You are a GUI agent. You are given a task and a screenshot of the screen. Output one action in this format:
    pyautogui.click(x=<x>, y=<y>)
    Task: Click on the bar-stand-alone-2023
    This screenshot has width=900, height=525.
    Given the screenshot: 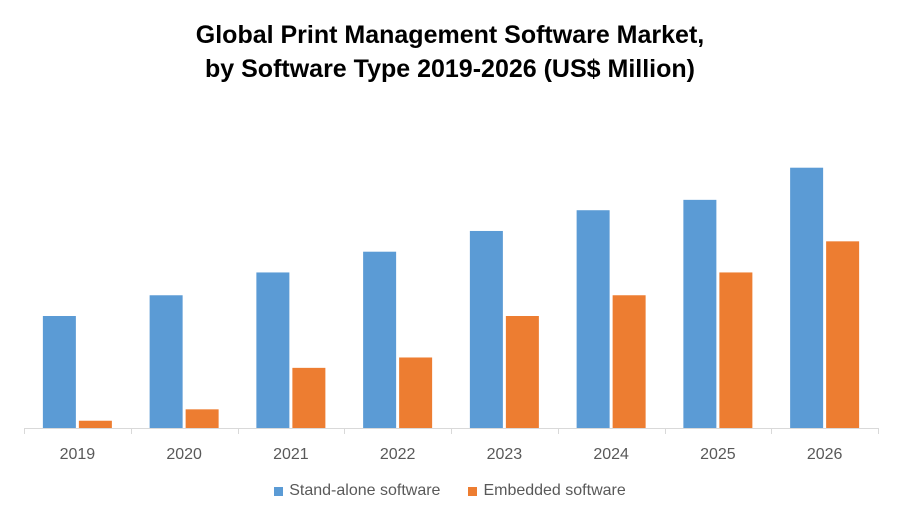 What is the action you would take?
    pyautogui.click(x=486, y=329)
    